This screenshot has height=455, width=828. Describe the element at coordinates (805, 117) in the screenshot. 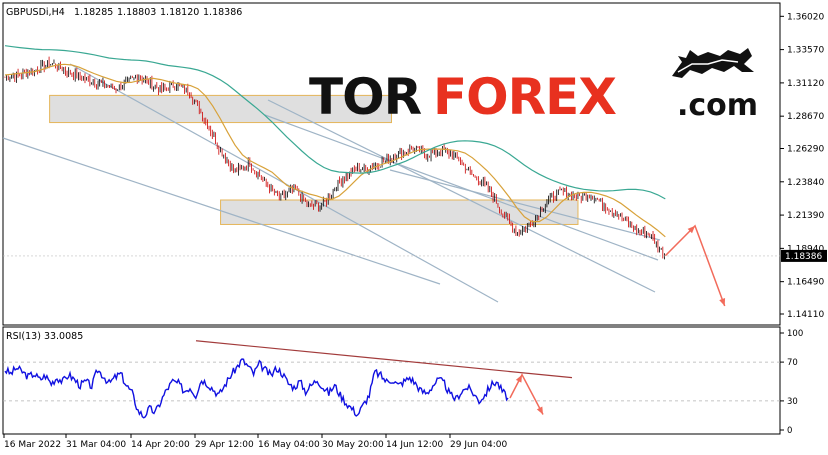

I see `price-axis-label: 1.28670` at that location.